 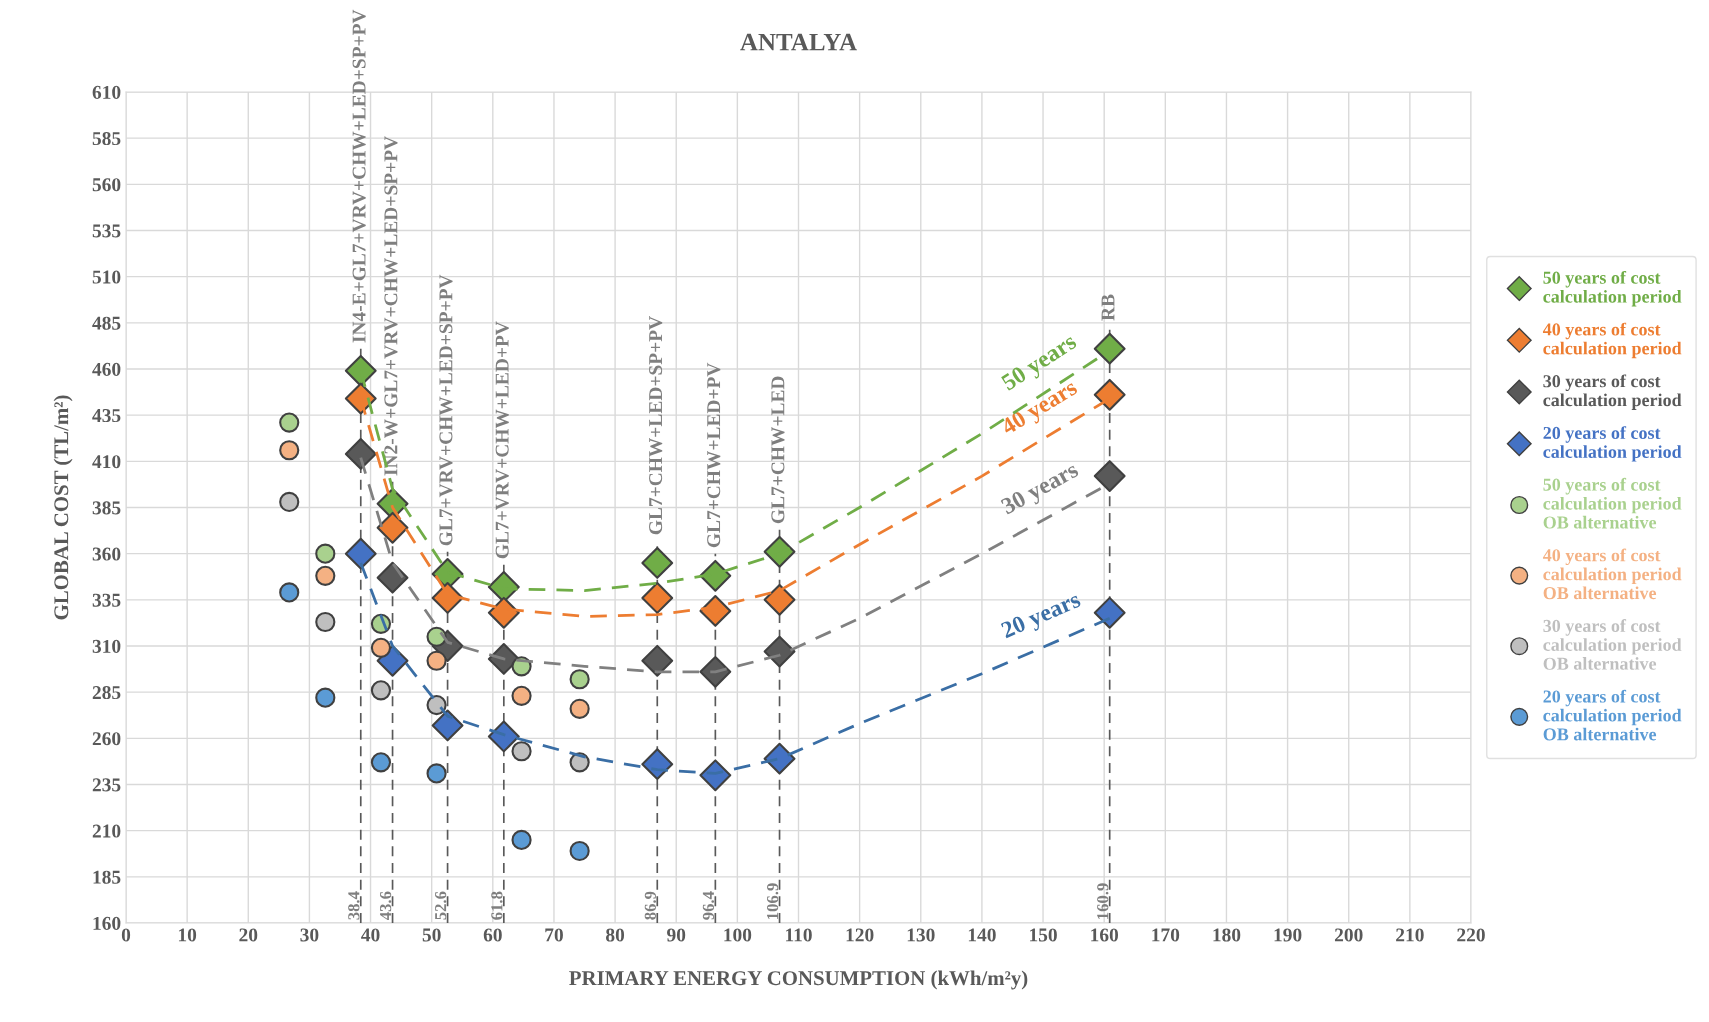 I want to click on x-tick-label: 60, so click(x=492, y=935).